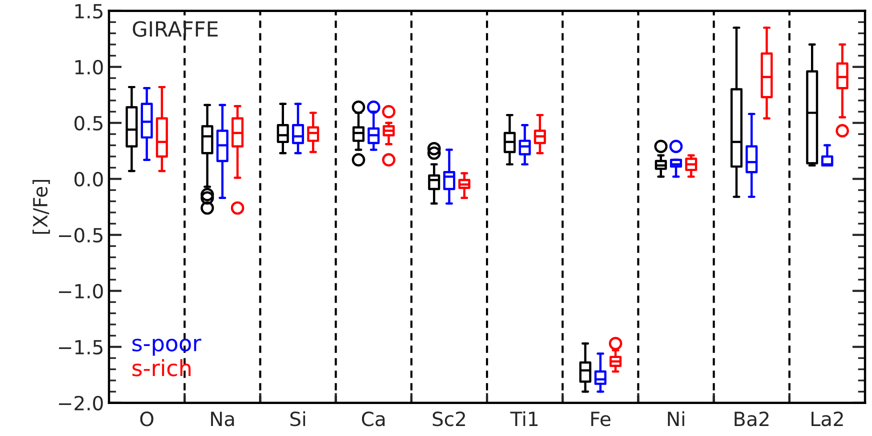 Image resolution: width=872 pixels, height=436 pixels. I want to click on y-tick-label: −1.5, so click(80, 347).